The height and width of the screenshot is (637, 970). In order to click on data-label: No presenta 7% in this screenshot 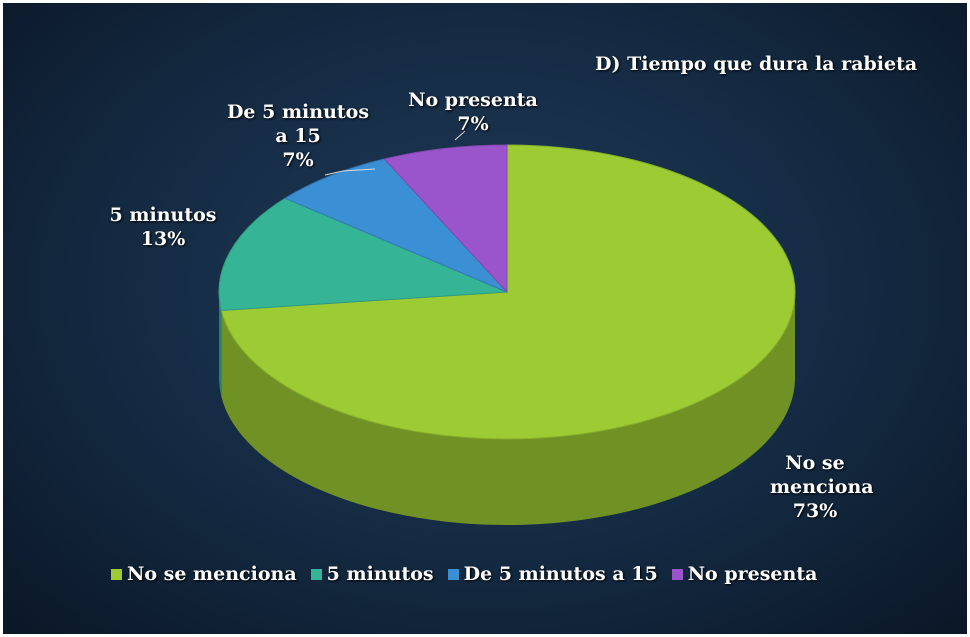, I will do `click(473, 112)`.